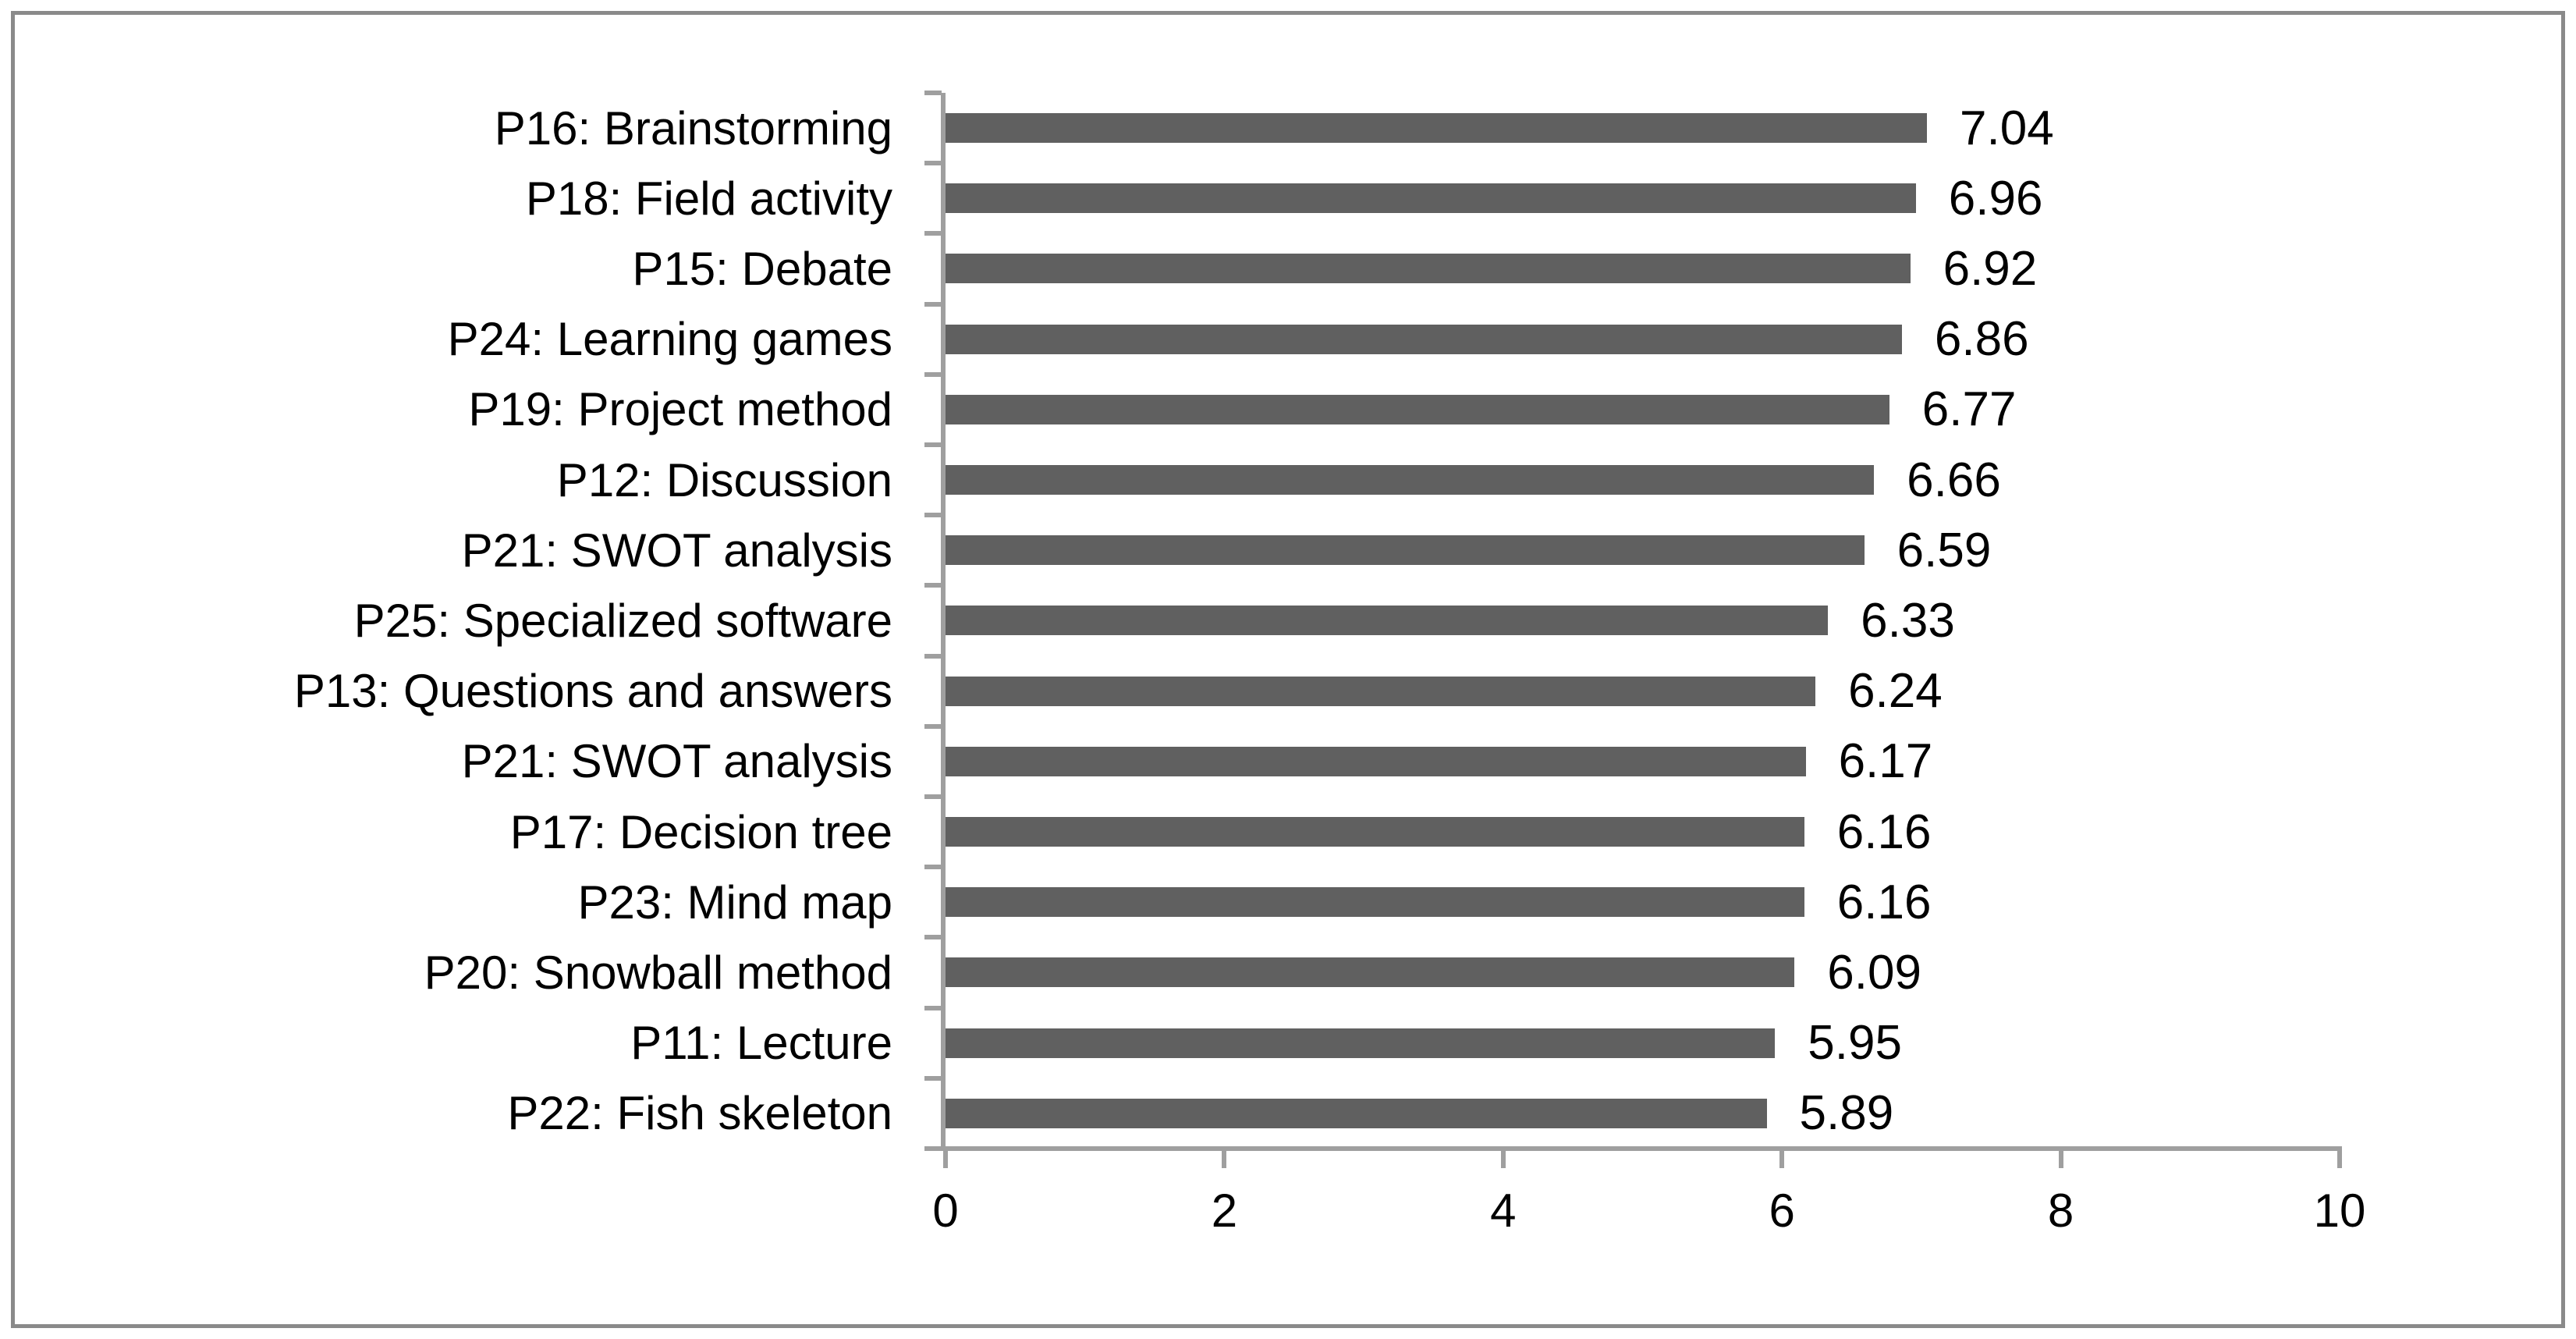  I want to click on x-axis-tick-label: 4, so click(1503, 1210).